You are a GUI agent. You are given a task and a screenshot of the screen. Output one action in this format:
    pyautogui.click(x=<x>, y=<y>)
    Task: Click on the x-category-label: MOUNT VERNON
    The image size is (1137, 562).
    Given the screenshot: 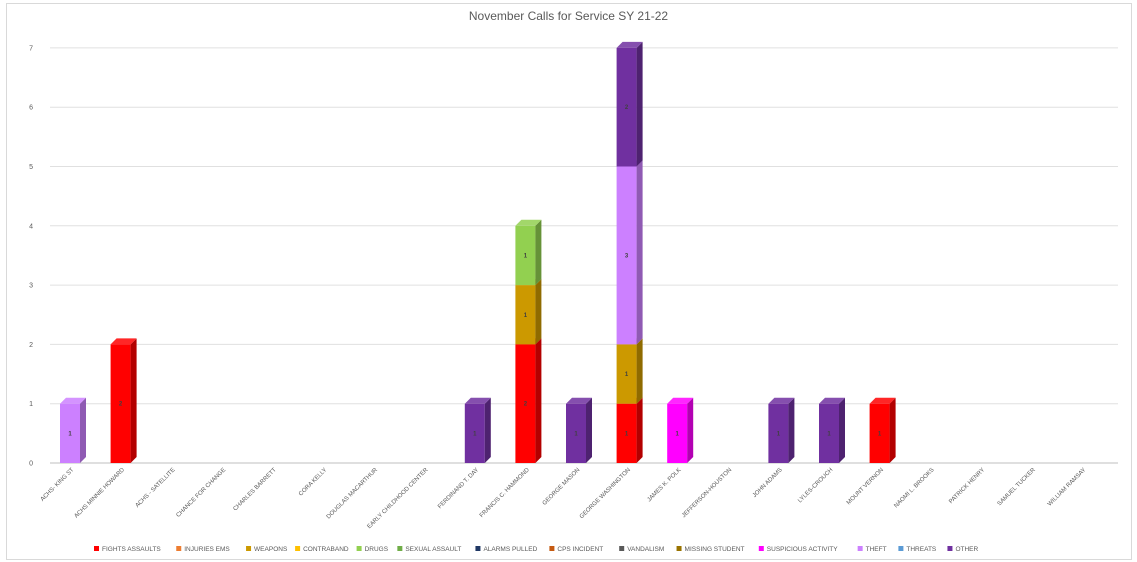 What is the action you would take?
    pyautogui.click(x=865, y=486)
    